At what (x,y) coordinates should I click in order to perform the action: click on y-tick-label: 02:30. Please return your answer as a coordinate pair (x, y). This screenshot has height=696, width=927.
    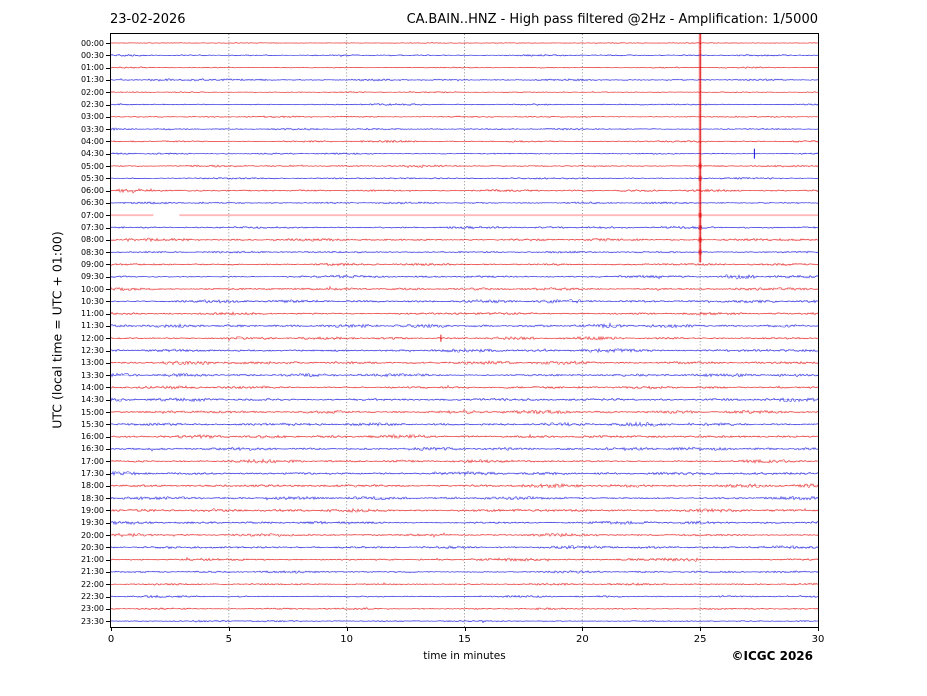
    Looking at the image, I should click on (92, 104).